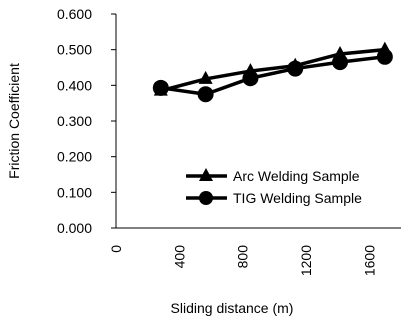 This screenshot has width=419, height=327. What do you see at coordinates (14, 121) in the screenshot?
I see `y-axis-label: Friction Coefficient` at bounding box center [14, 121].